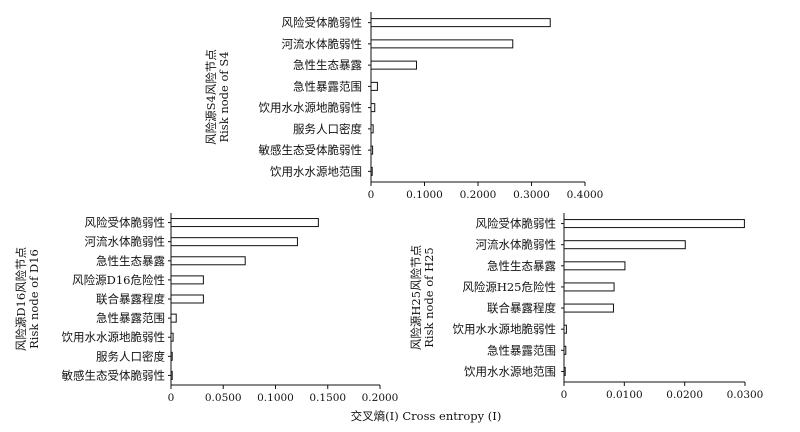 This screenshot has width=800, height=432. I want to click on y-axis-title-cn: 风险源S4风险节点, so click(211, 97).